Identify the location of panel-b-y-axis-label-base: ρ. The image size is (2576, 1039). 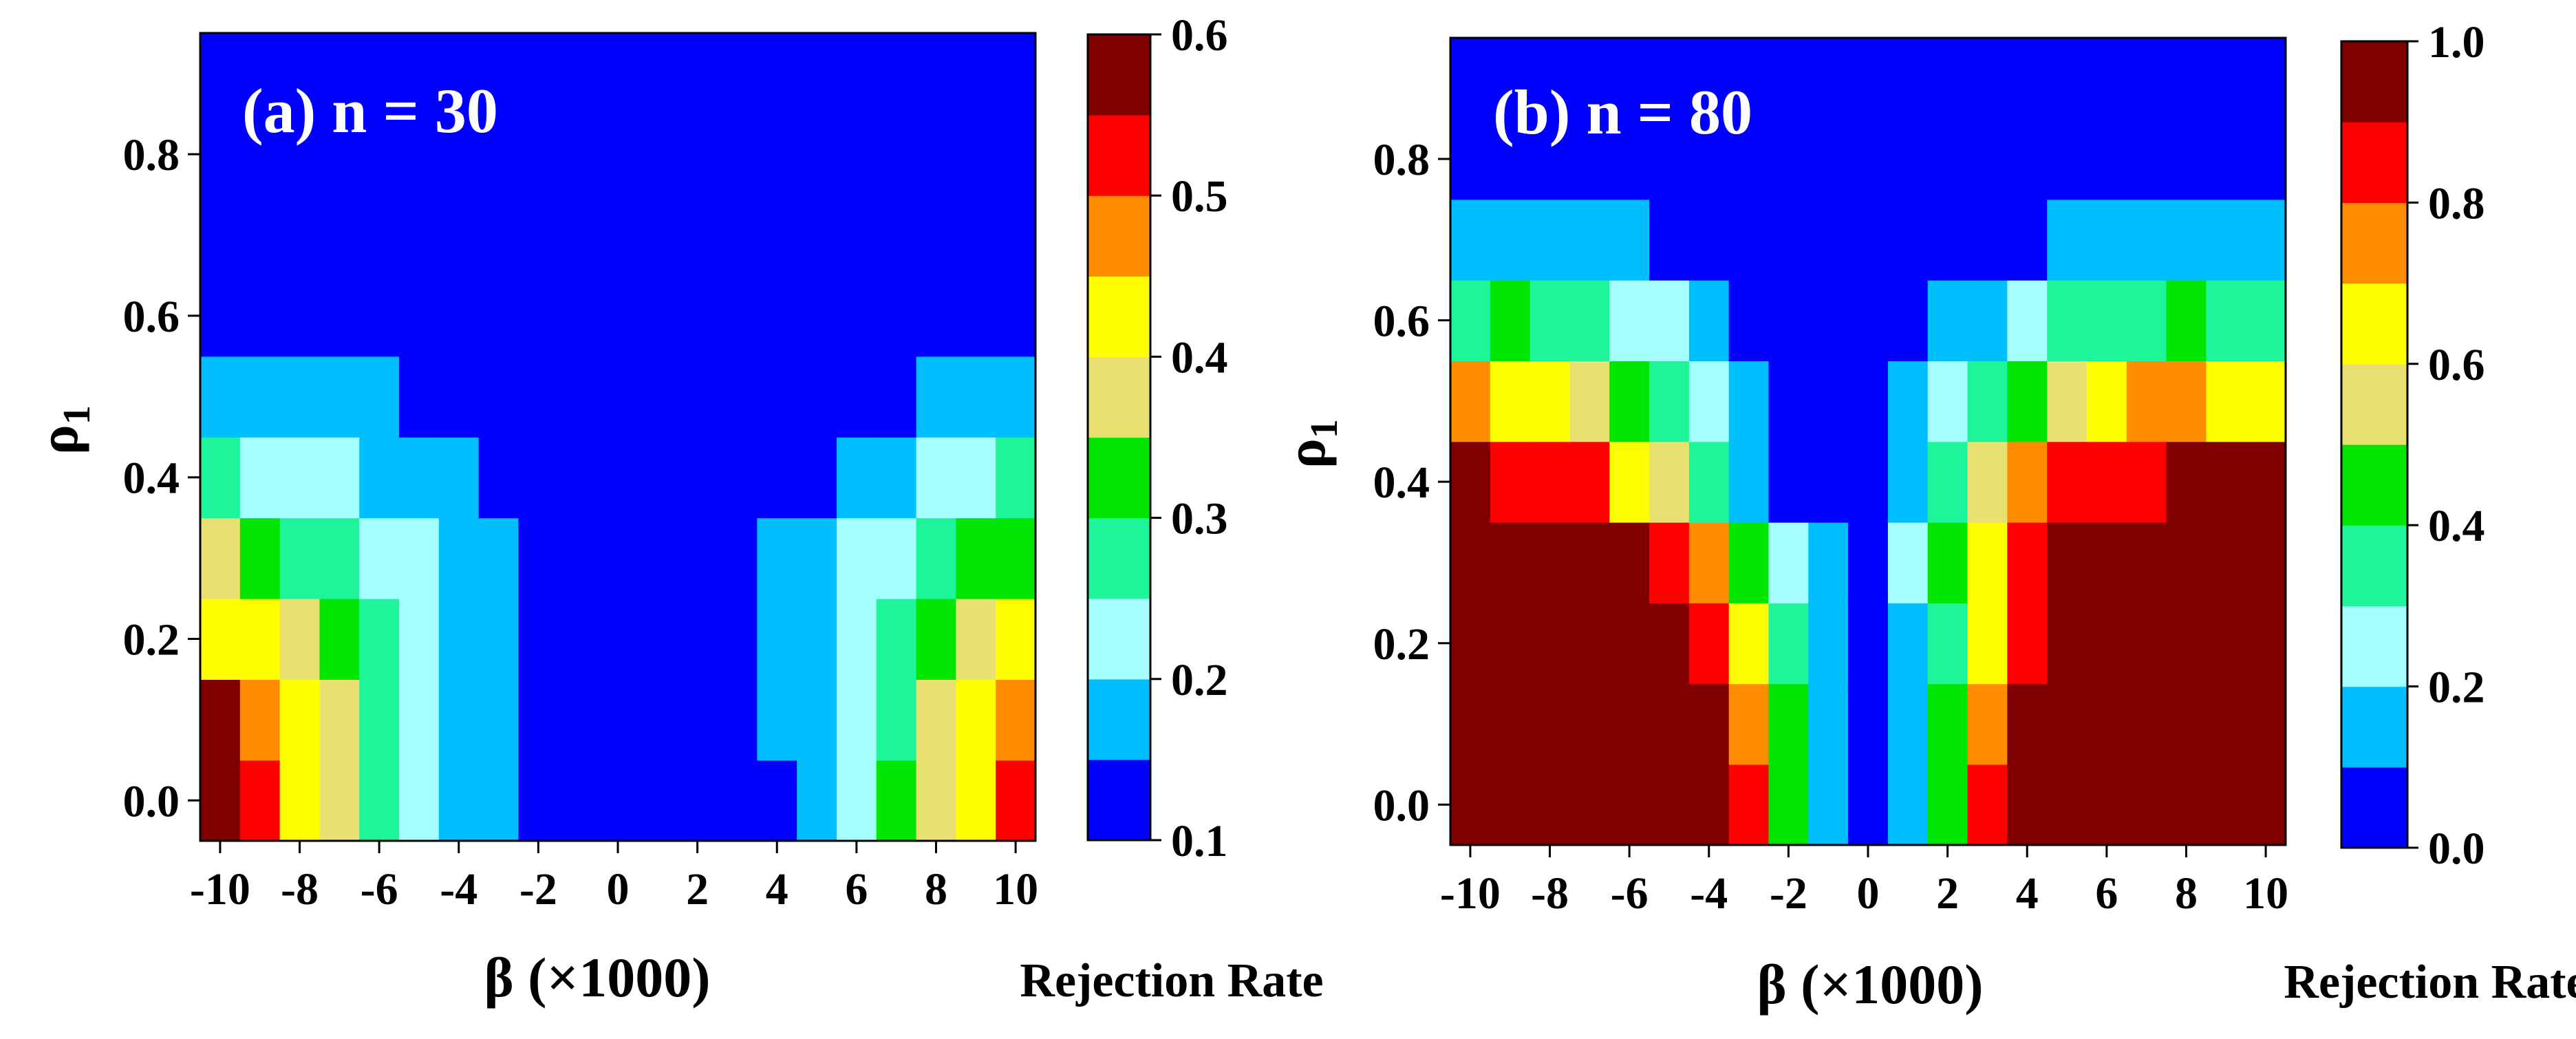
(1305, 454).